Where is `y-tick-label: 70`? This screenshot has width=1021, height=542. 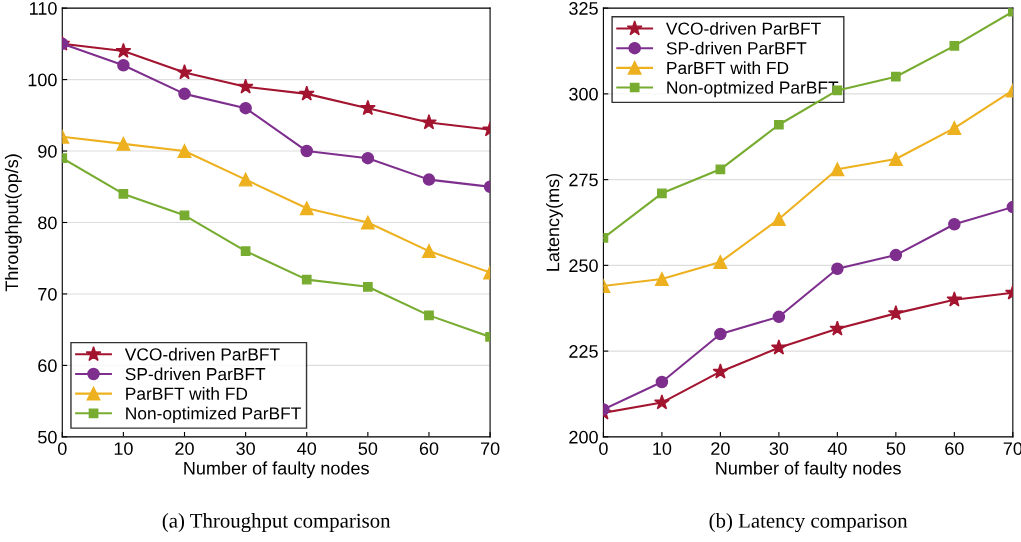
y-tick-label: 70 is located at coordinates (47, 294).